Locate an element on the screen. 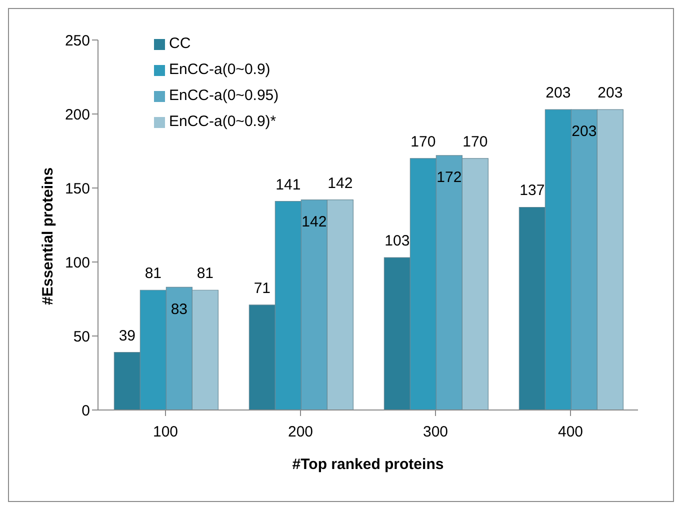 The height and width of the screenshot is (510, 682). data-label: 83 is located at coordinates (179, 309).